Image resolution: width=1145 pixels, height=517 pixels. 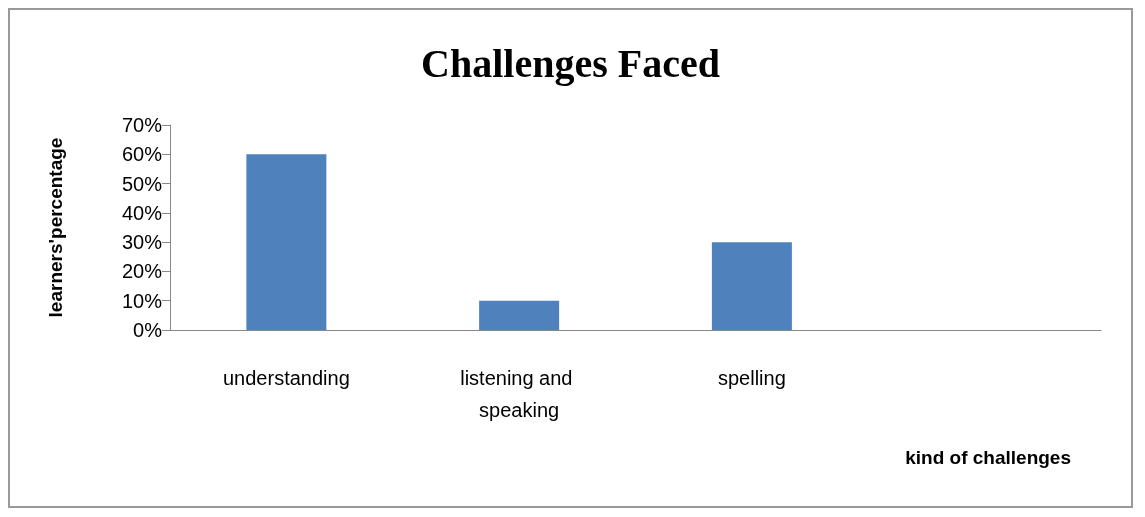 What do you see at coordinates (142, 183) in the screenshot?
I see `y-tick-label: 50%` at bounding box center [142, 183].